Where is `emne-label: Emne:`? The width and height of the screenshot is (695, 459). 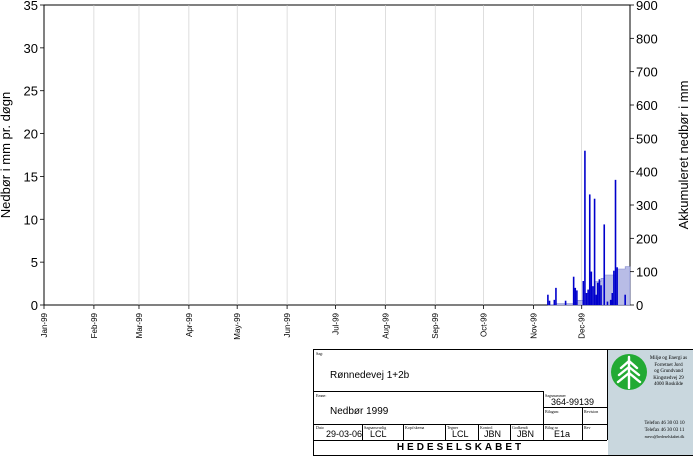 emne-label: Emne: is located at coordinates (321, 395).